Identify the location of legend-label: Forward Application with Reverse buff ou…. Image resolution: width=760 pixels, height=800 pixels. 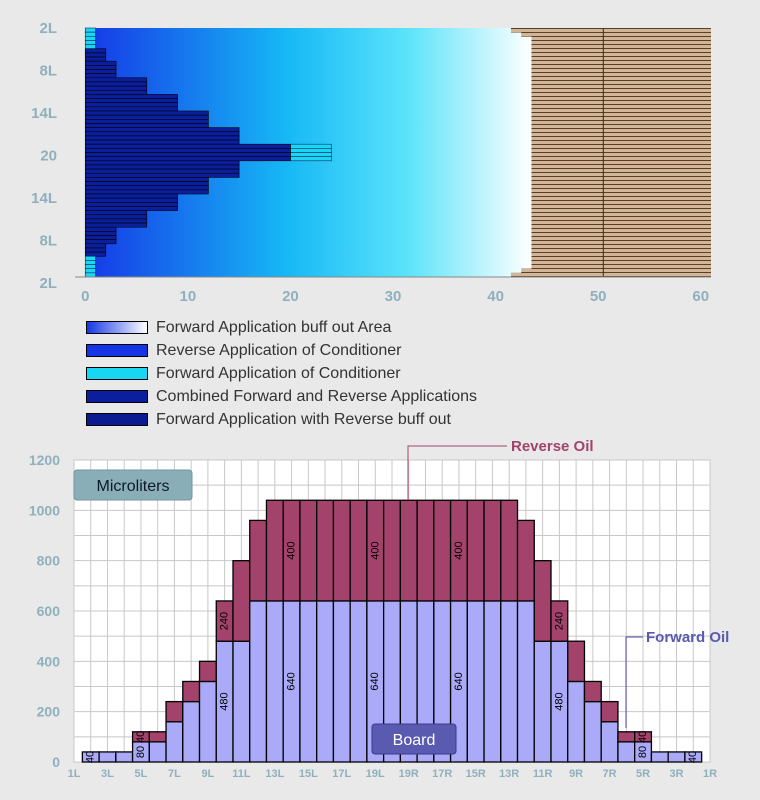
(303, 419).